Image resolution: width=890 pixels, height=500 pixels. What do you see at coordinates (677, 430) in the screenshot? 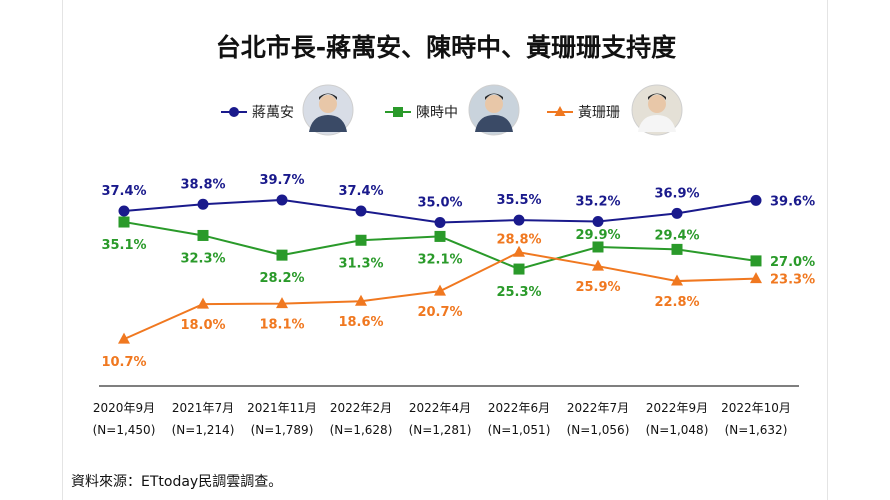
I see `x-sample-size-7: (N=1,048)` at bounding box center [677, 430].